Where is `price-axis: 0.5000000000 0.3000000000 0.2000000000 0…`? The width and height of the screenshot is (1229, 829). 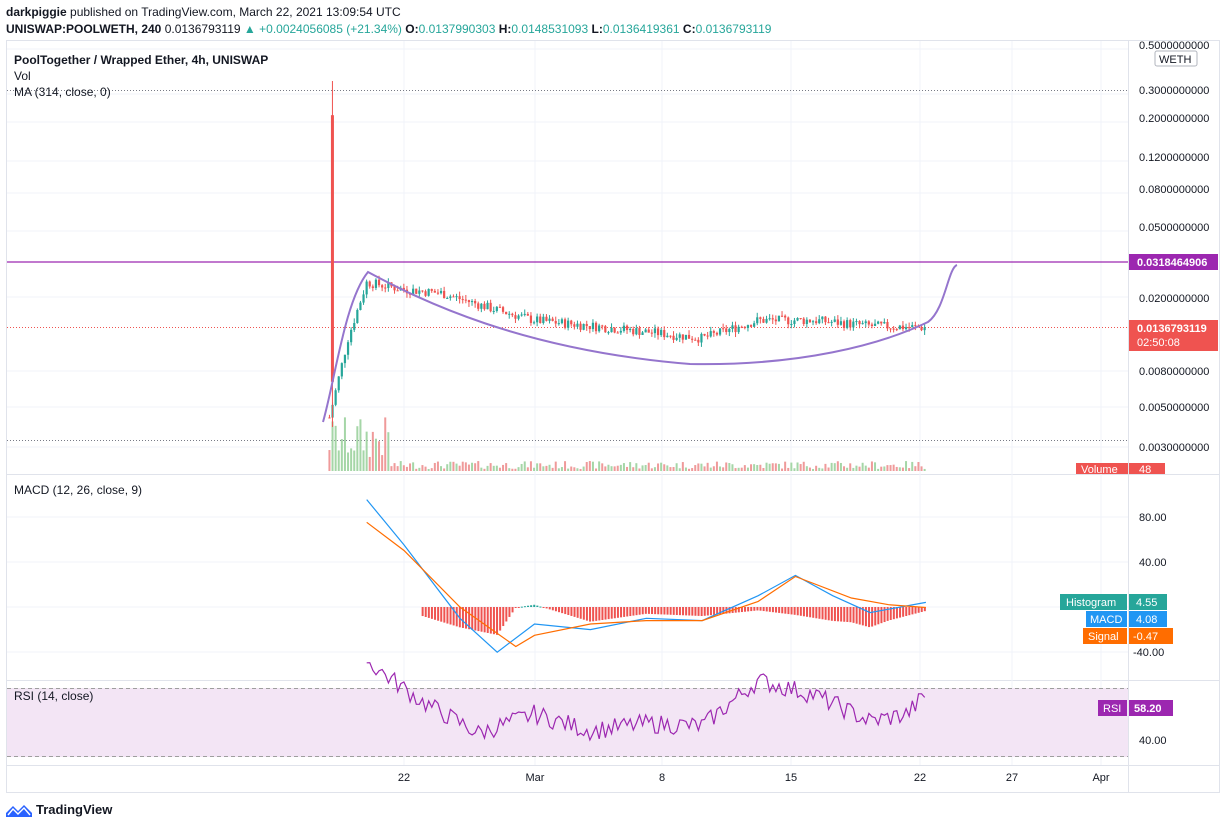
price-axis: 0.5000000000 0.3000000000 0.2000000000 0… is located at coordinates (1174, 247).